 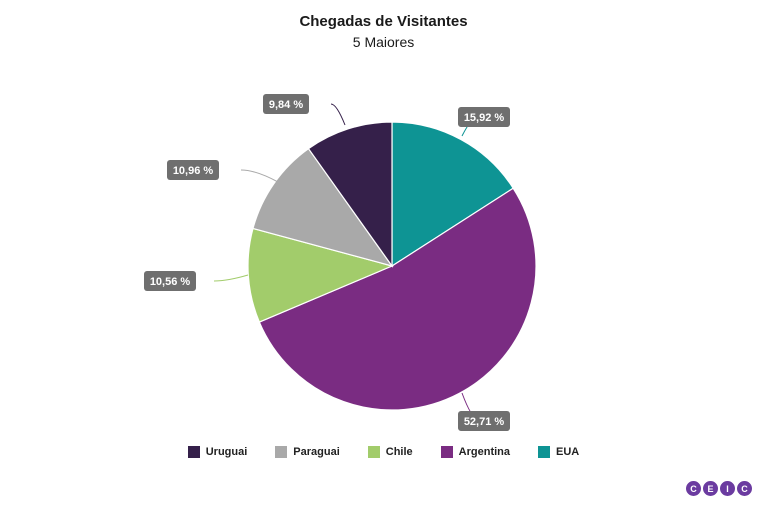 I want to click on pie-slice-chile, so click(x=320, y=275).